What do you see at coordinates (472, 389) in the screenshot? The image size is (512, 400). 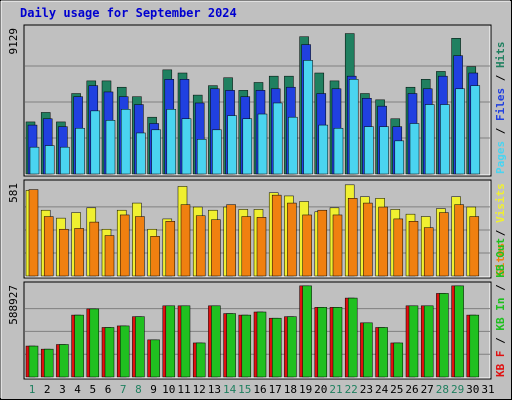 I see `x-tick-label: 30` at bounding box center [472, 389].